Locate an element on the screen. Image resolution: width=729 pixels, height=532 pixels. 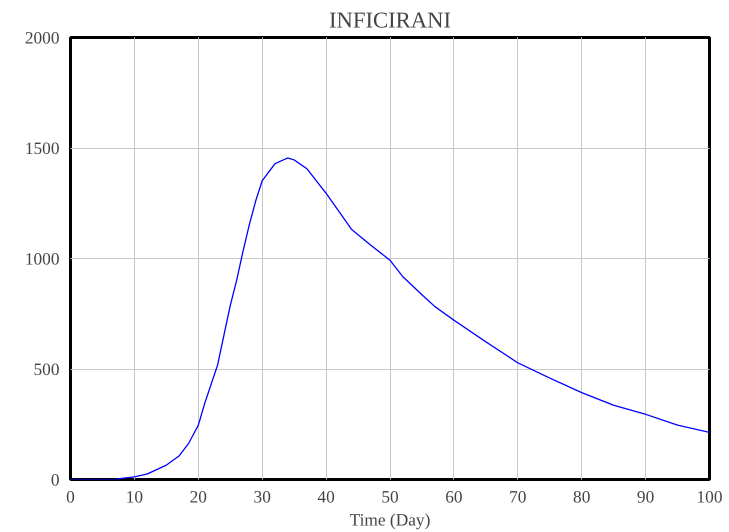
chart-title: INFICIRANI is located at coordinates (390, 20).